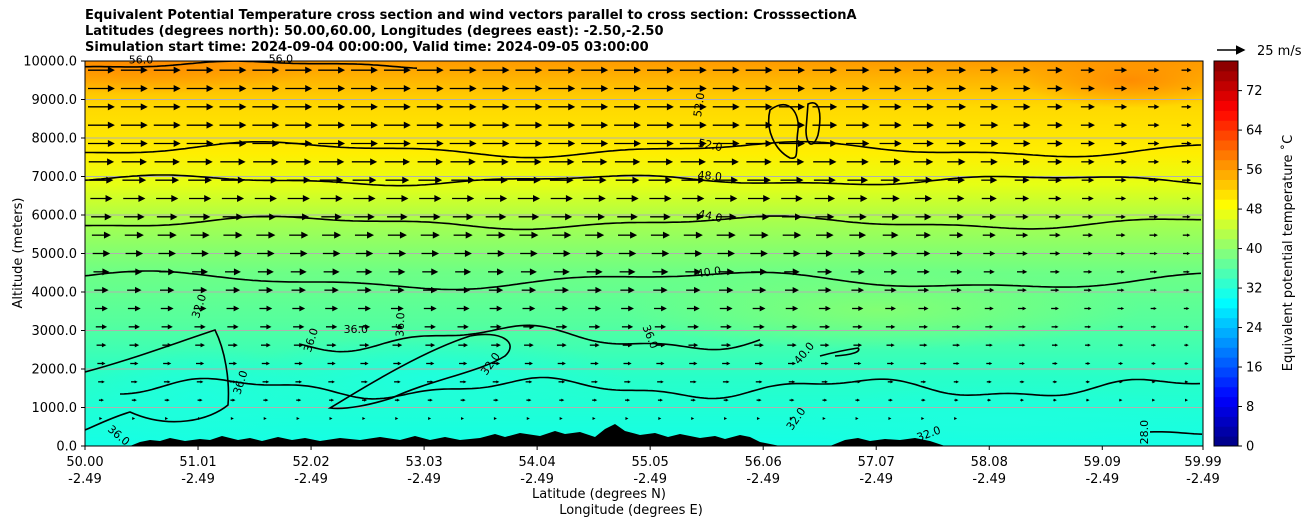  I want to click on x-tick-label-lat: 59.09, so click(1102, 462).